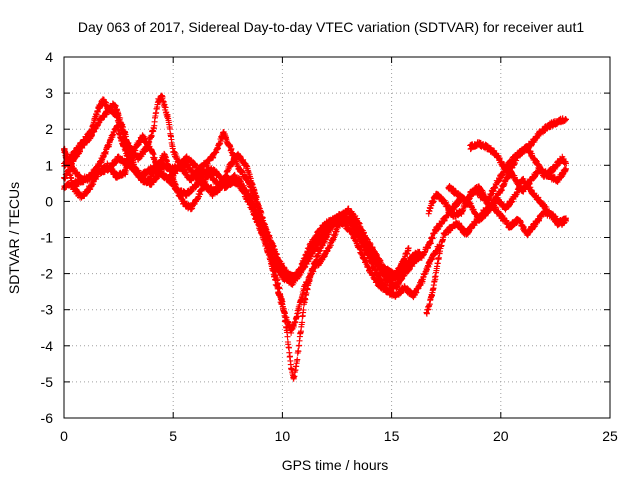 This screenshot has width=640, height=480. Describe the element at coordinates (47, 274) in the screenshot. I see `y-tick-label: -2` at that location.